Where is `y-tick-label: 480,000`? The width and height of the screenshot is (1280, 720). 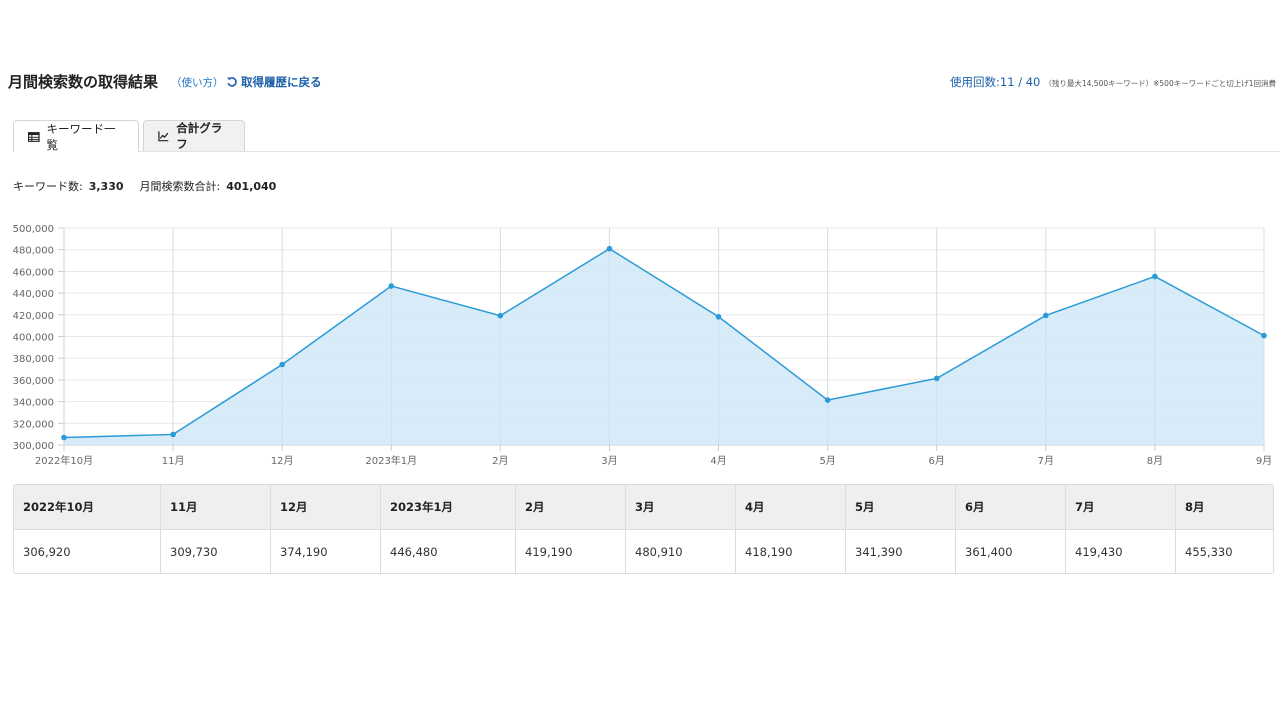 y-tick-label: 480,000 is located at coordinates (33, 251).